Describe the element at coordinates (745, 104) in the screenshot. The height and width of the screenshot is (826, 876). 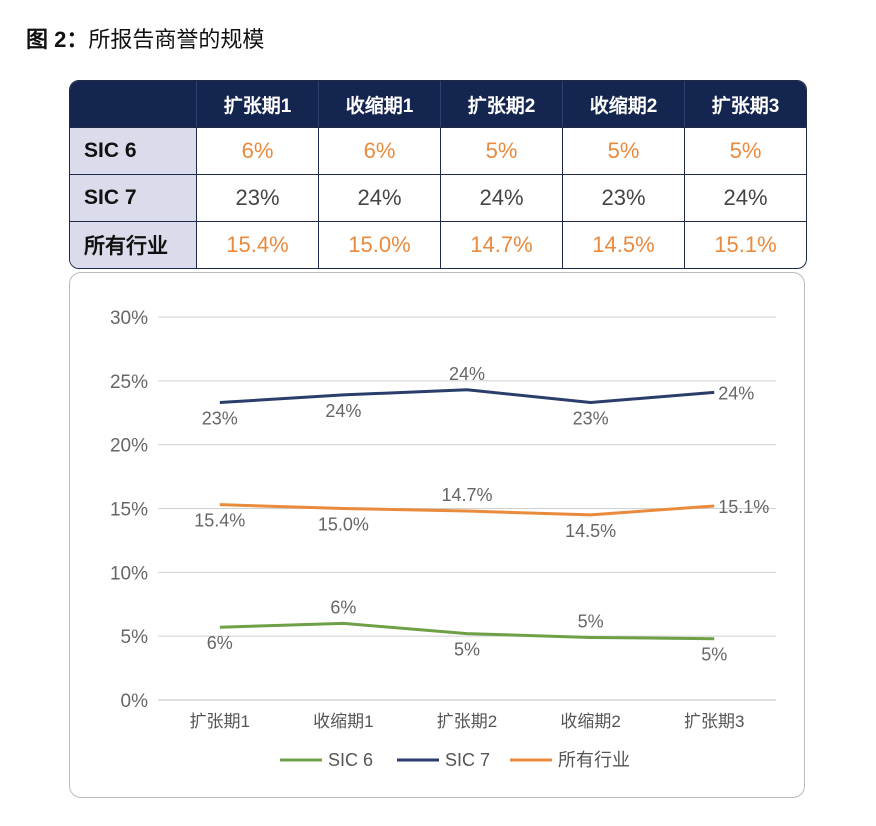
I see `column-header: 扩张期3` at that location.